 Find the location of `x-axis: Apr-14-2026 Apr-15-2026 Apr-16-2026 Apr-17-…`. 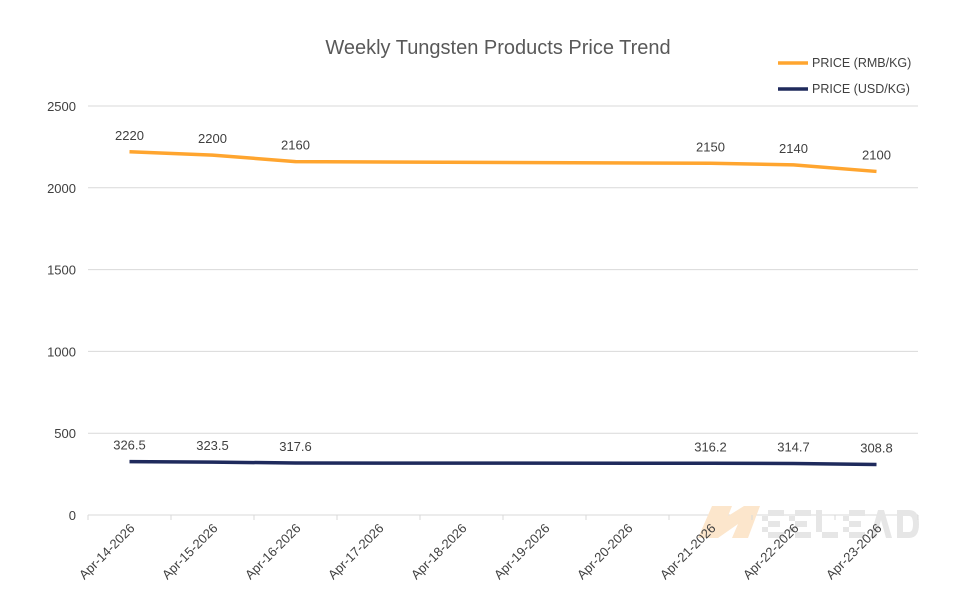

x-axis: Apr-14-2026 Apr-15-2026 Apr-16-2026 Apr-17-… is located at coordinates (497, 549).